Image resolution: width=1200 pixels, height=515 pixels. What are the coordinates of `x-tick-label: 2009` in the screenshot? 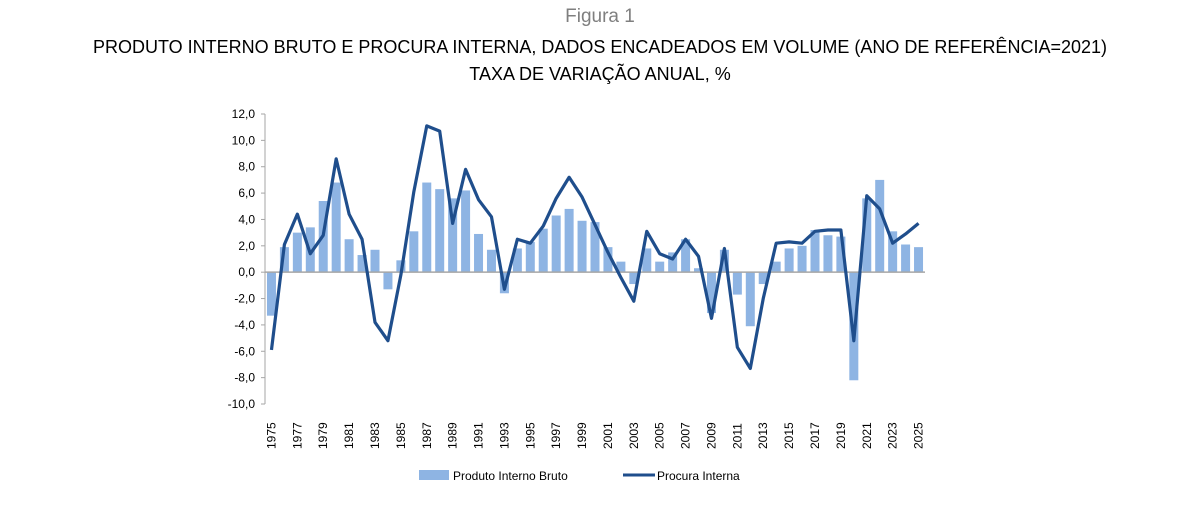 It's located at (711, 435).